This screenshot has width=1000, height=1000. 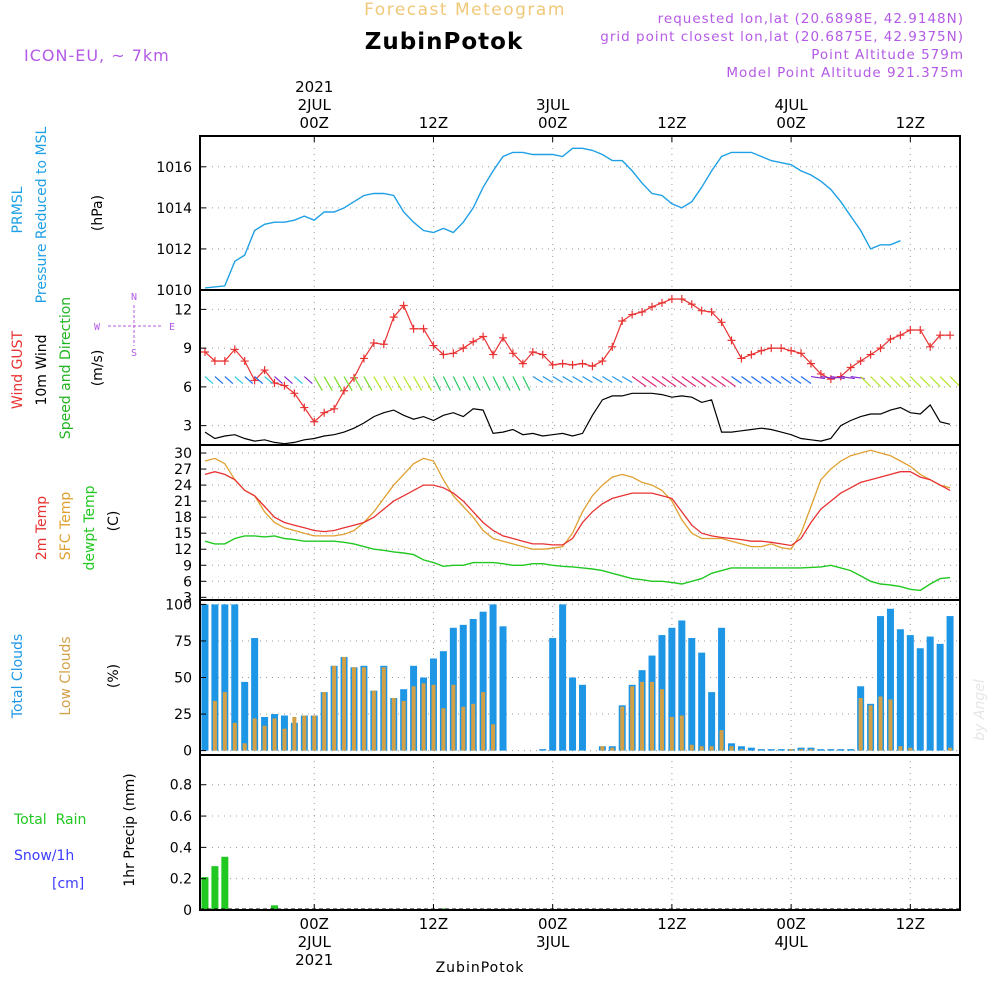 I want to click on x-tick-label-top: 4JUL, so click(x=791, y=105).